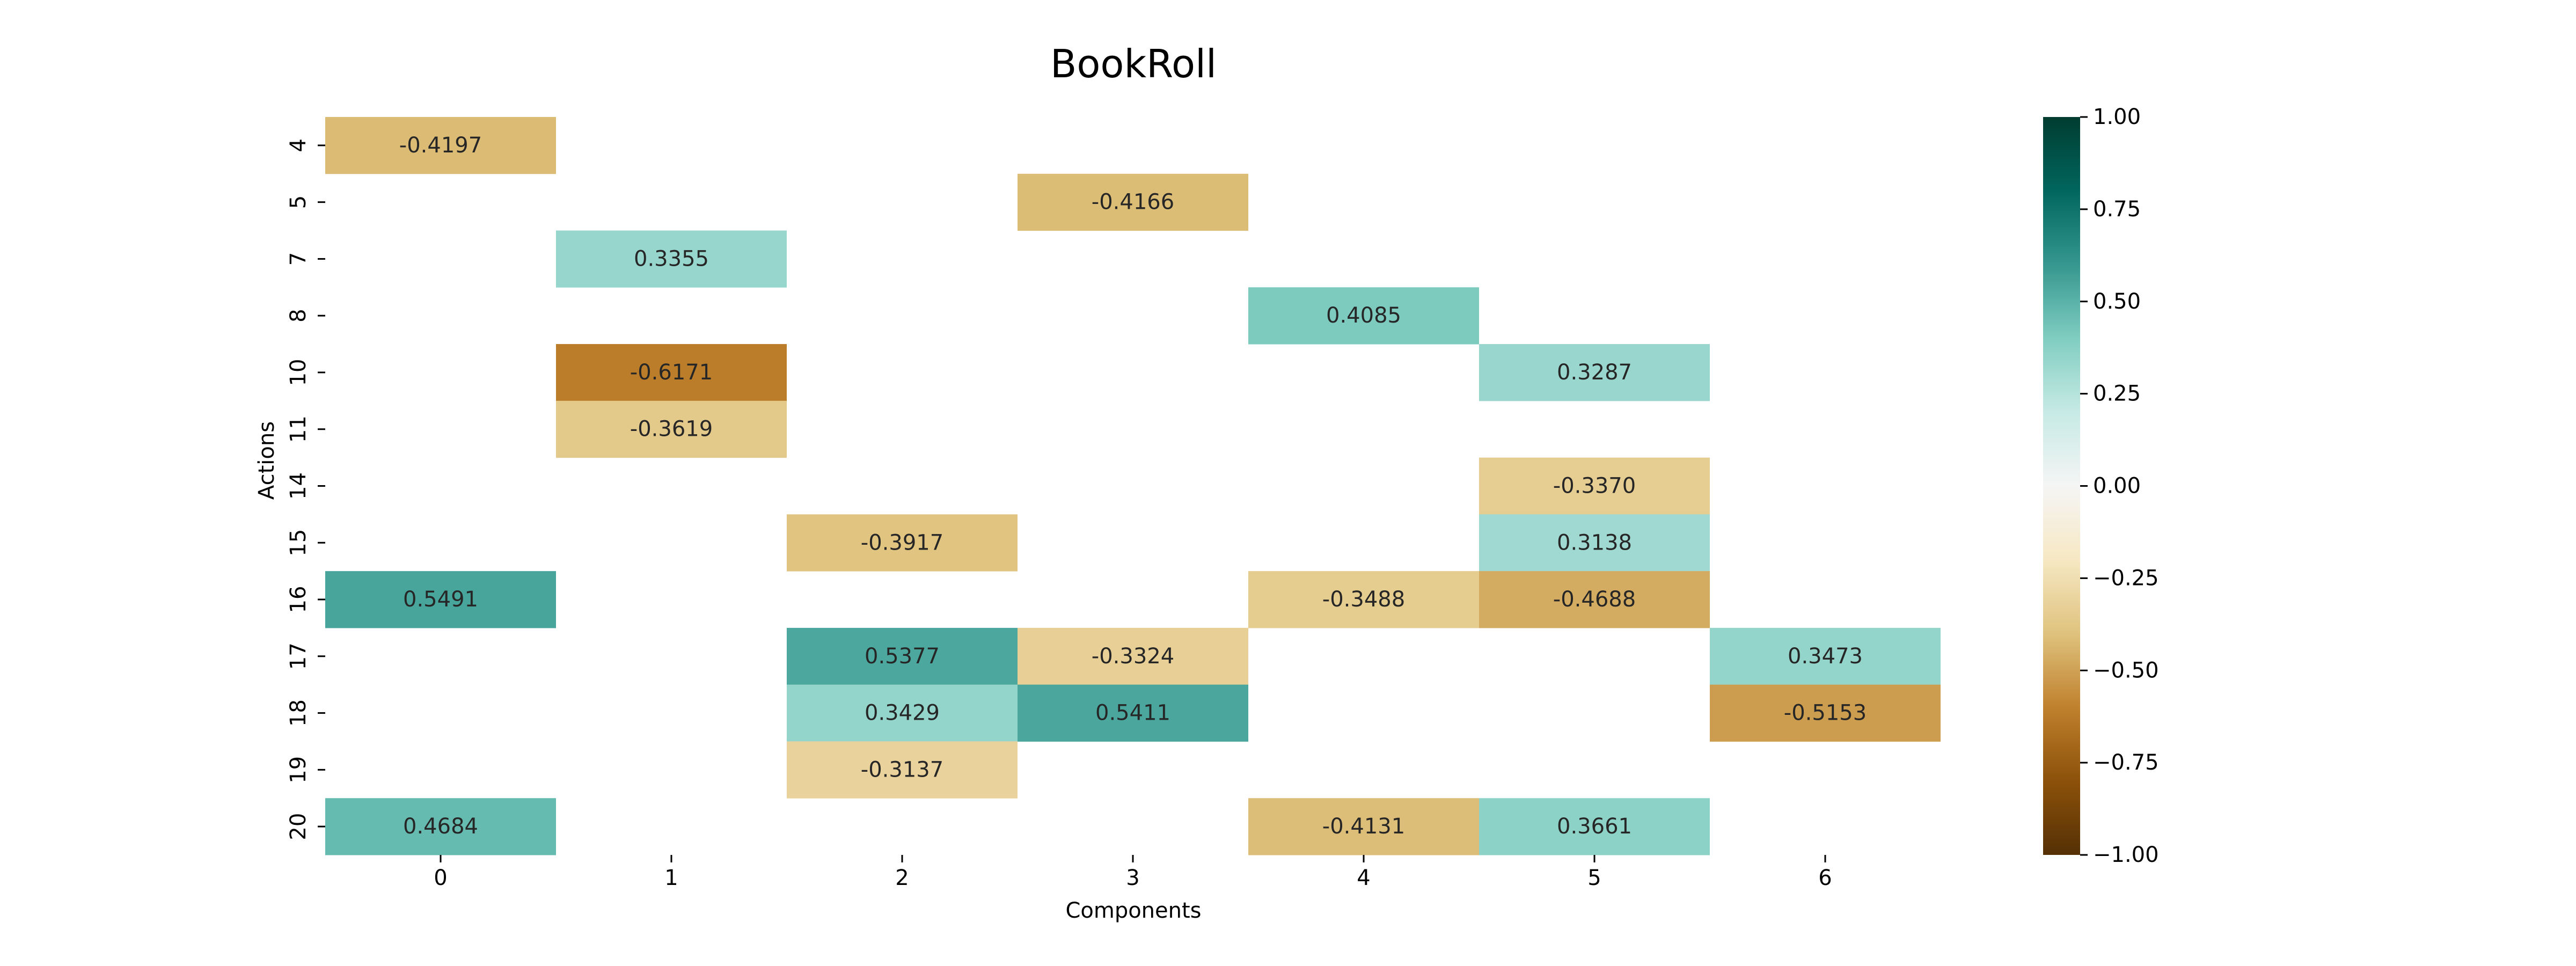 This screenshot has width=2576, height=966. Describe the element at coordinates (298, 656) in the screenshot. I see `y-tick-label: 17` at that location.